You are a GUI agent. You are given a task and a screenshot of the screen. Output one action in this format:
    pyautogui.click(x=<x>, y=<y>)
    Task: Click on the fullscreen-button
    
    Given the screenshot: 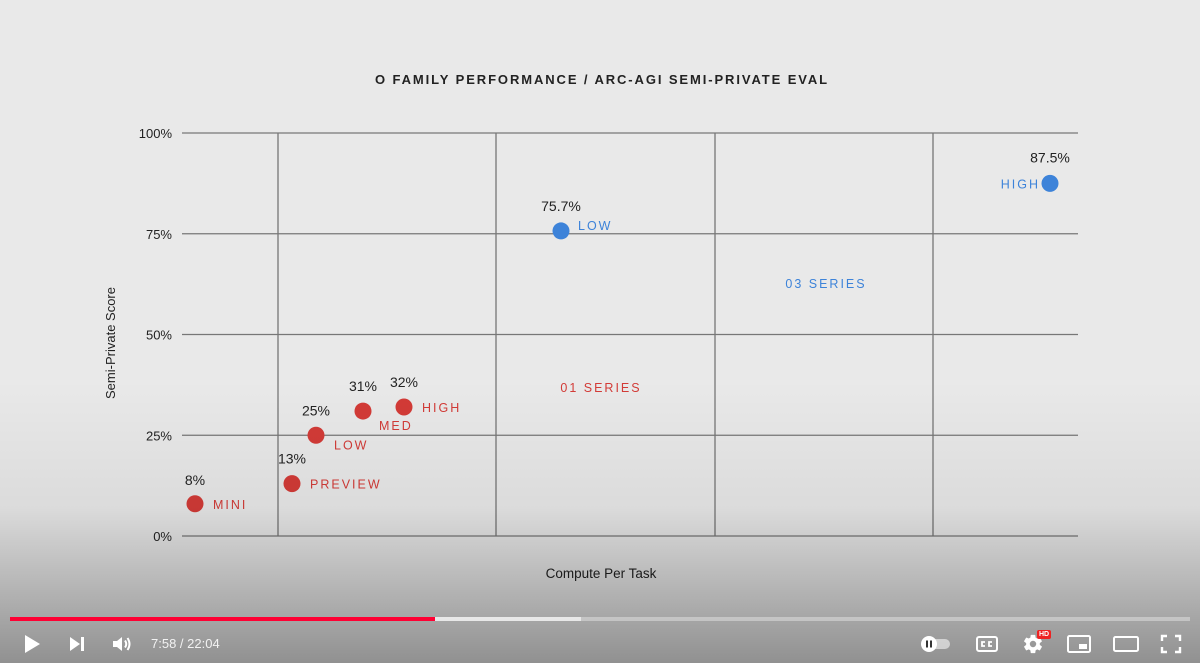 What is the action you would take?
    pyautogui.click(x=1171, y=644)
    